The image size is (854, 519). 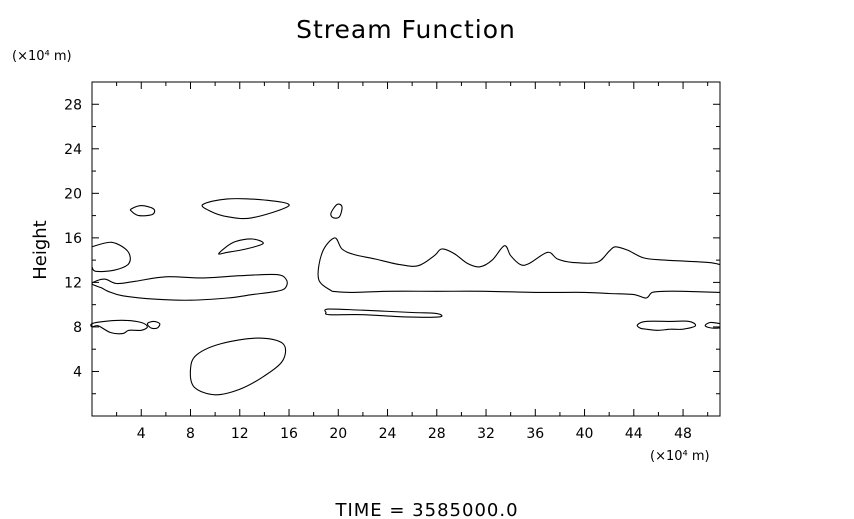 What do you see at coordinates (73, 105) in the screenshot?
I see `y-tick-label: 28` at bounding box center [73, 105].